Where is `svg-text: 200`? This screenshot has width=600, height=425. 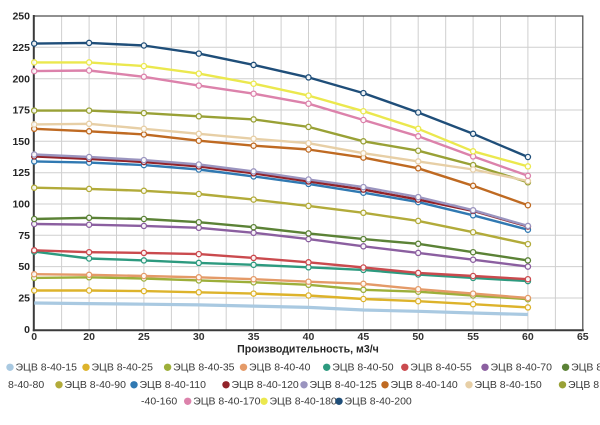 svg-text: 200 is located at coordinates (21, 79).